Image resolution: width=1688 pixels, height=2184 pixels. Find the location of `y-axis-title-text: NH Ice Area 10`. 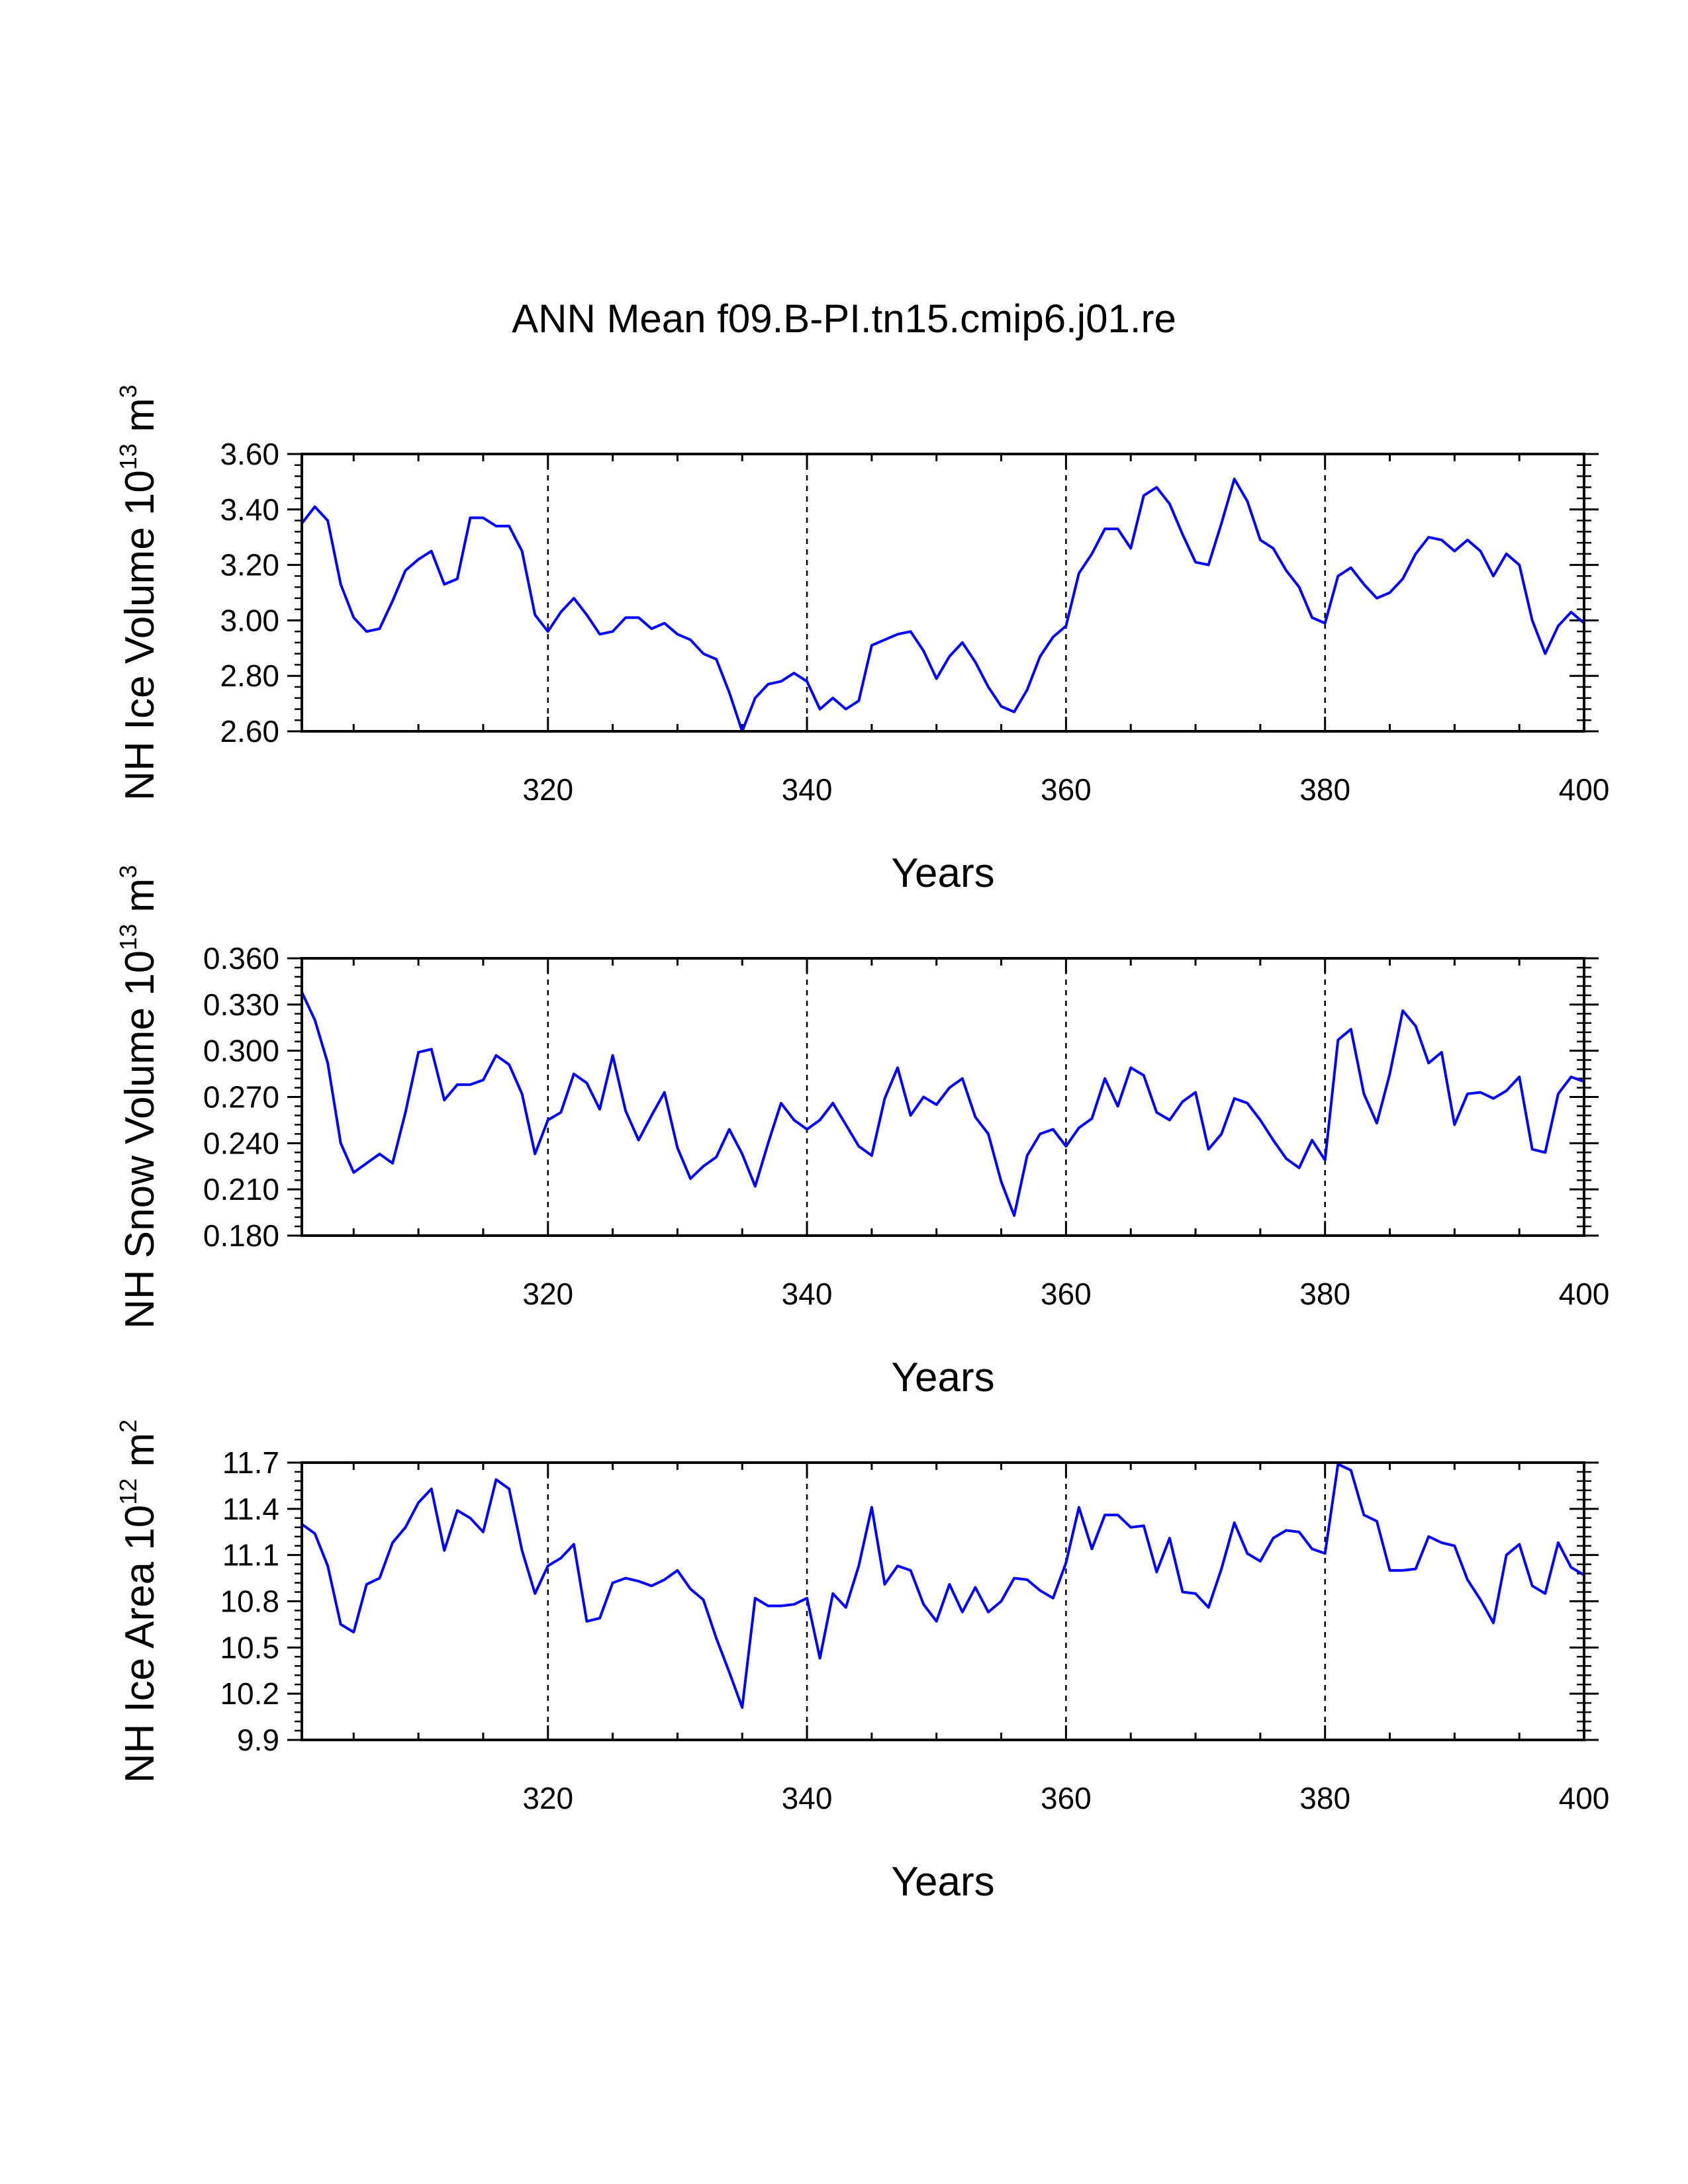

y-axis-title-text: NH Ice Area 10 is located at coordinates (140, 1644).